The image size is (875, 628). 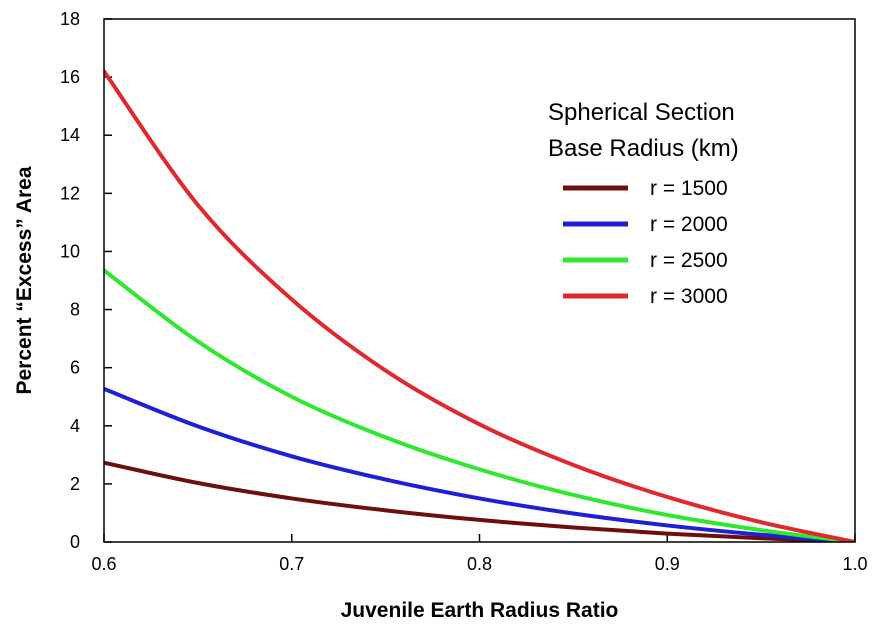 I want to click on x-tick-label: 0.6, so click(x=103, y=564).